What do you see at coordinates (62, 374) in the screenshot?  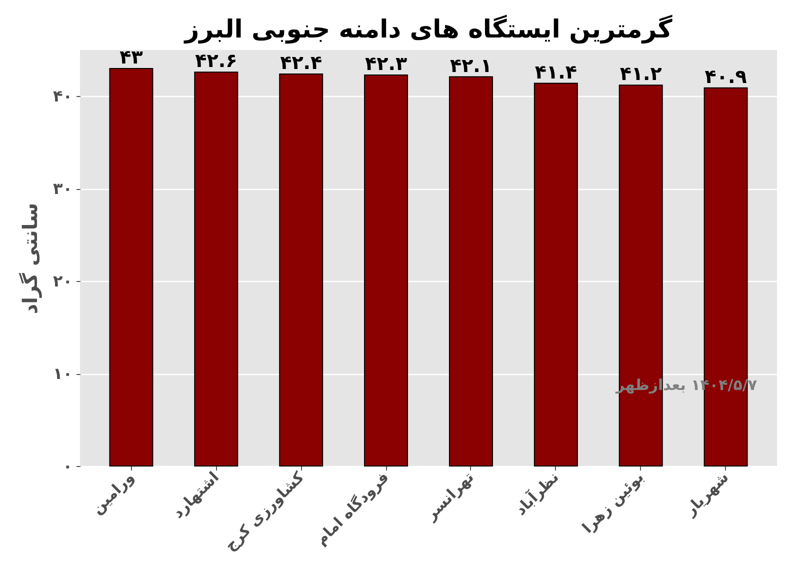 I see `y-tick-label: ۱۰` at bounding box center [62, 374].